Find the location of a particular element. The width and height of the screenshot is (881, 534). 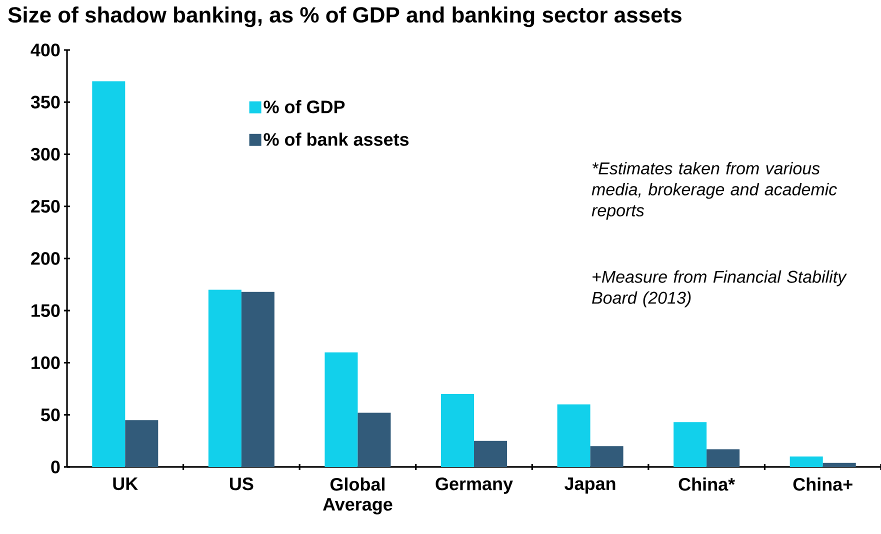

x-tick-label: China* is located at coordinates (707, 484).